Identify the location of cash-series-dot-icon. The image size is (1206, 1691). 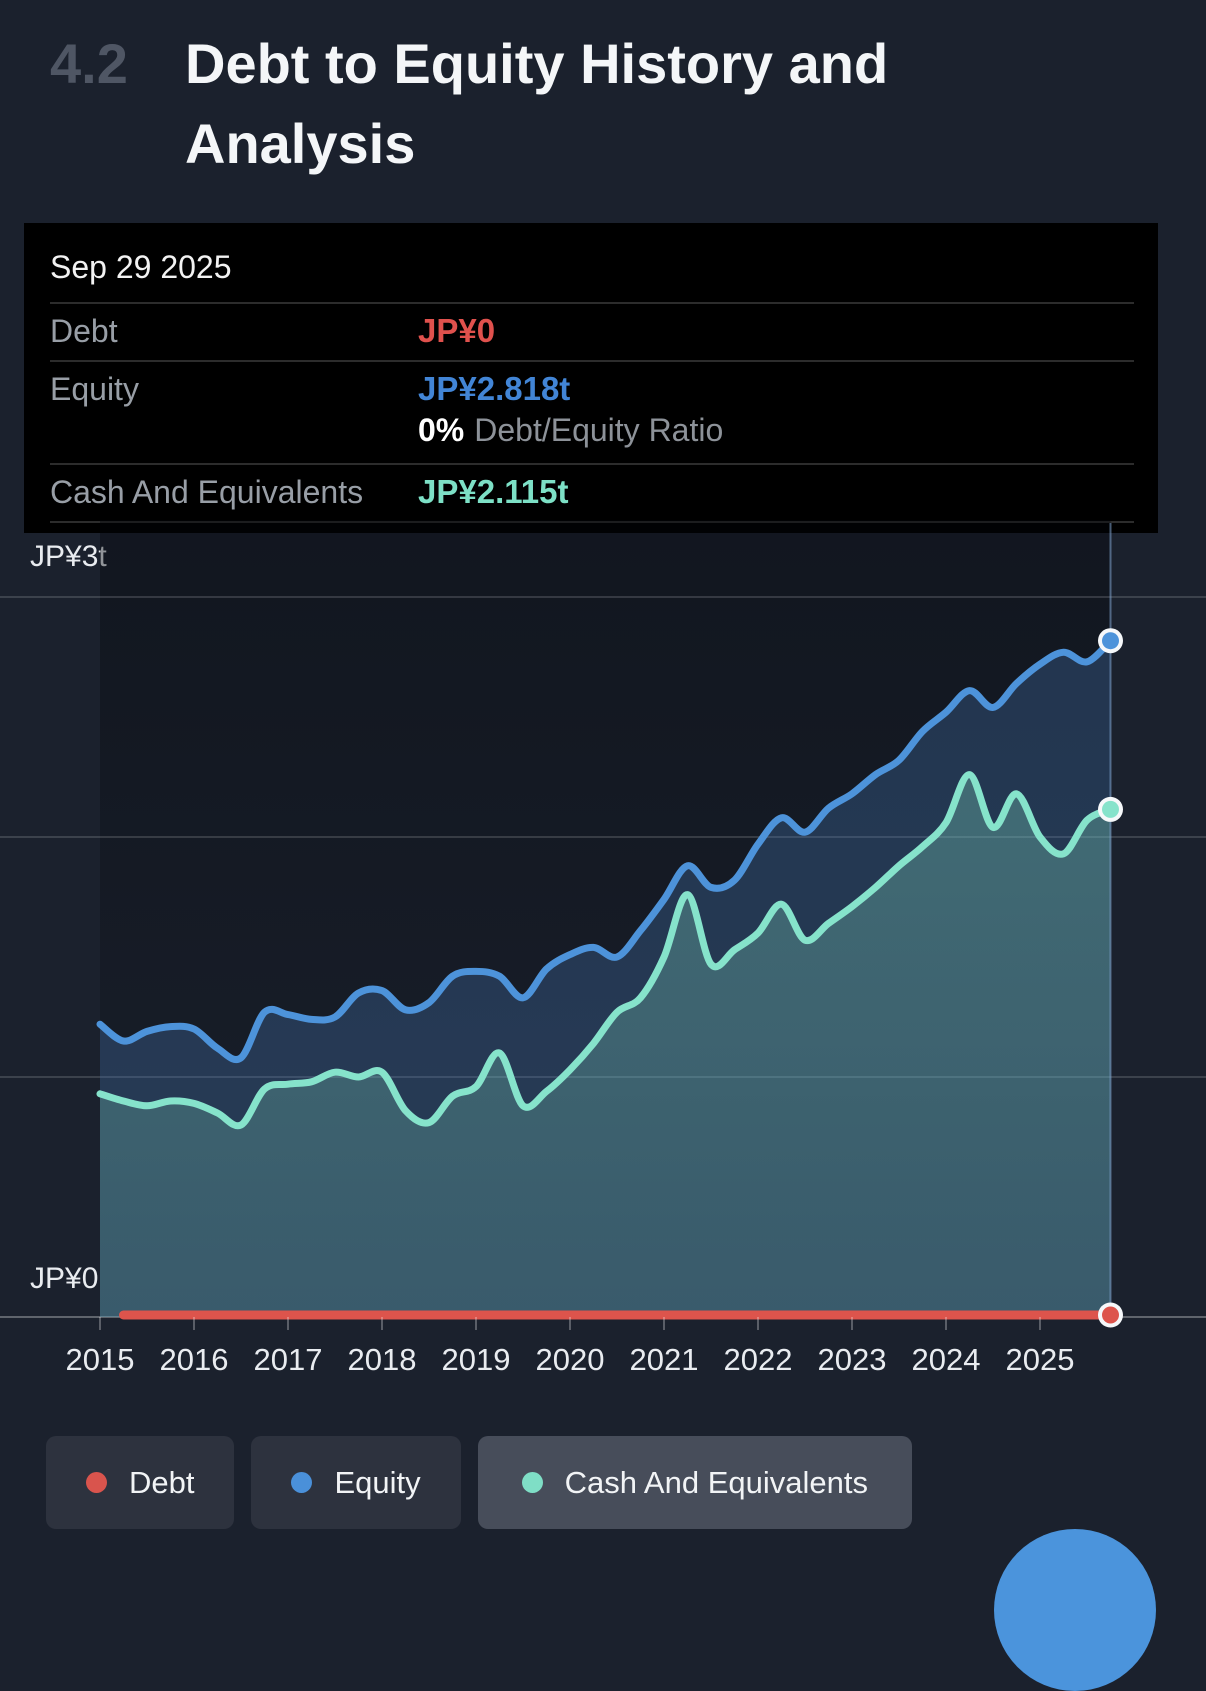
(532, 1482).